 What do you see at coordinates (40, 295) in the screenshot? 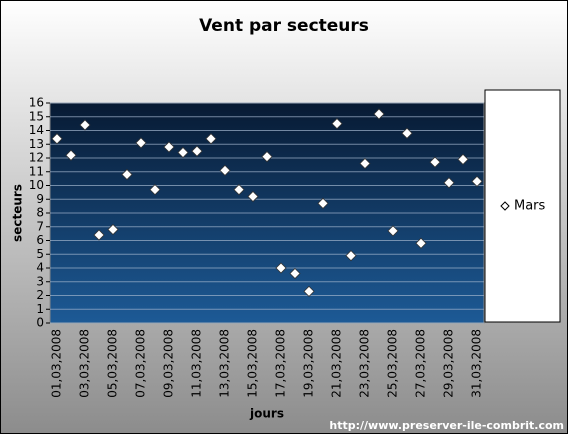
I see `y-tick-label: 2` at bounding box center [40, 295].